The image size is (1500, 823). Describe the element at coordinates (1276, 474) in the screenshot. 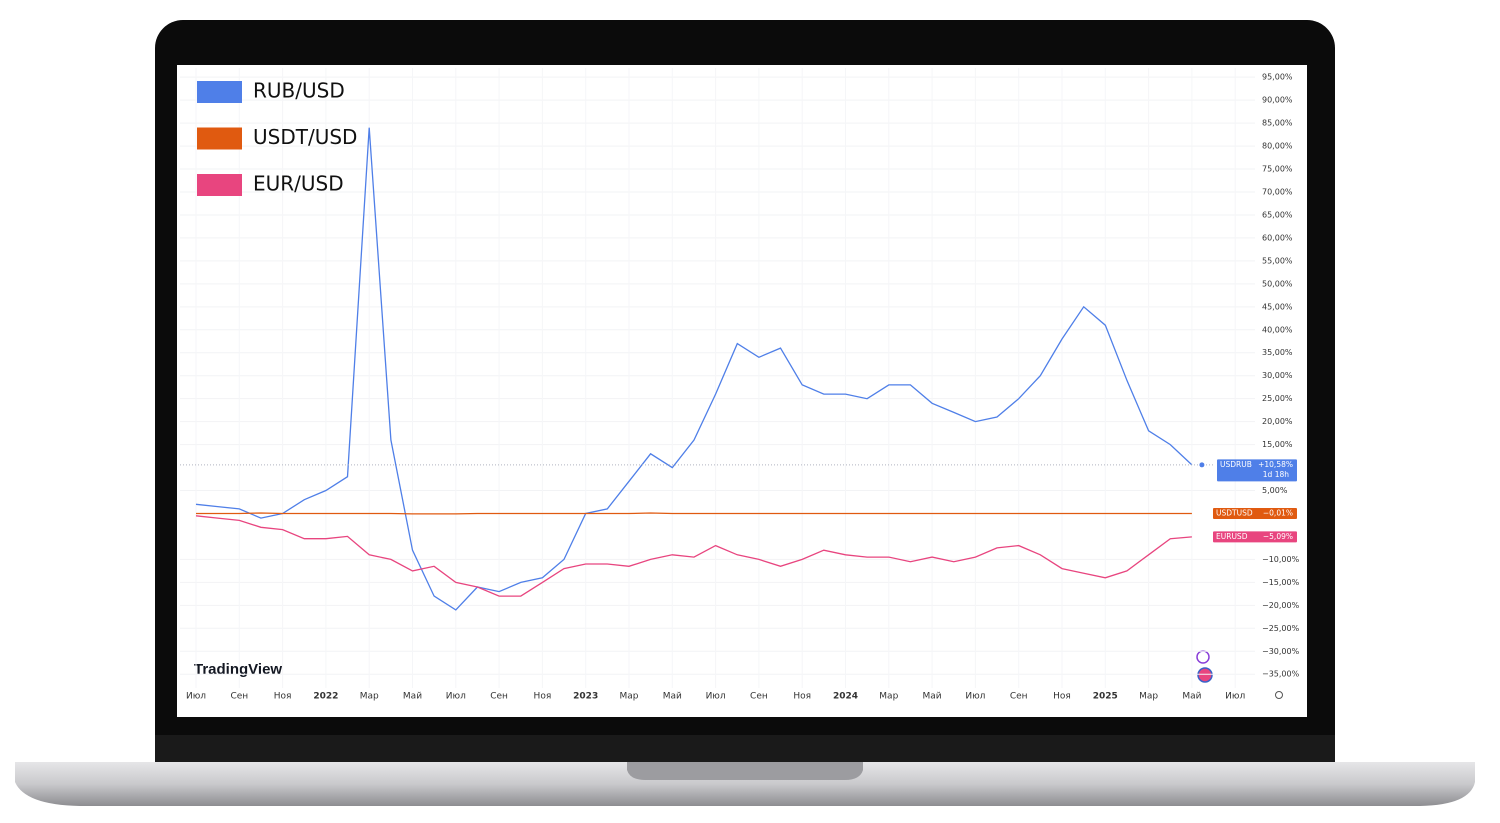

I see `badge-countdown: 1d 18h` at that location.